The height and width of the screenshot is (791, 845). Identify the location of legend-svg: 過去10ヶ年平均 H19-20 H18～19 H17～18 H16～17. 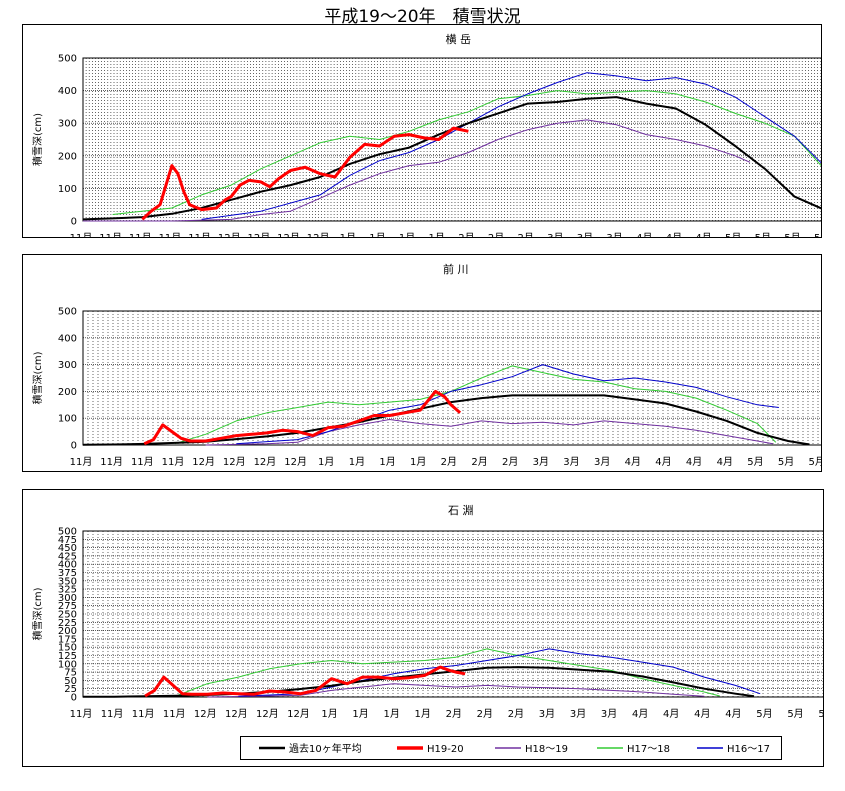
(514, 748).